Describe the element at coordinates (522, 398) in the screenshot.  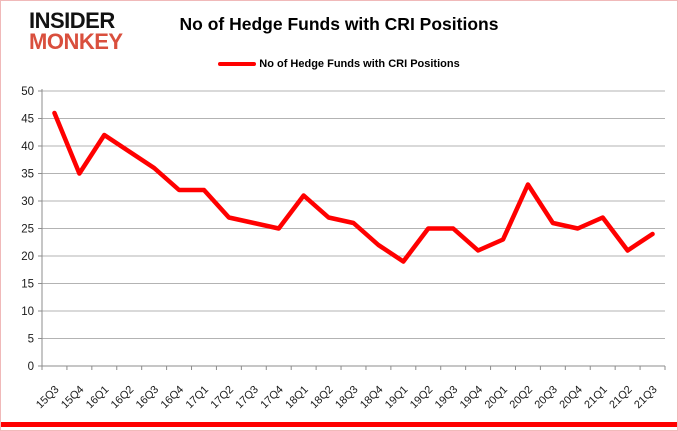
I see `x-tick-label: 20Q2` at that location.